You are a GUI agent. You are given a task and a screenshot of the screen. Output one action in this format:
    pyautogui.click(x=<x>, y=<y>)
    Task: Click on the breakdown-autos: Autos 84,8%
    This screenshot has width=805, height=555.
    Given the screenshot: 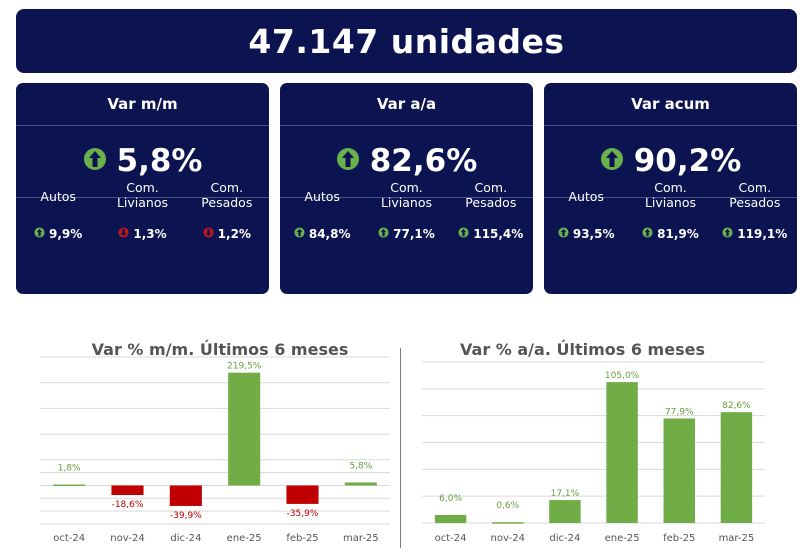 What is the action you would take?
    pyautogui.click(x=322, y=188)
    